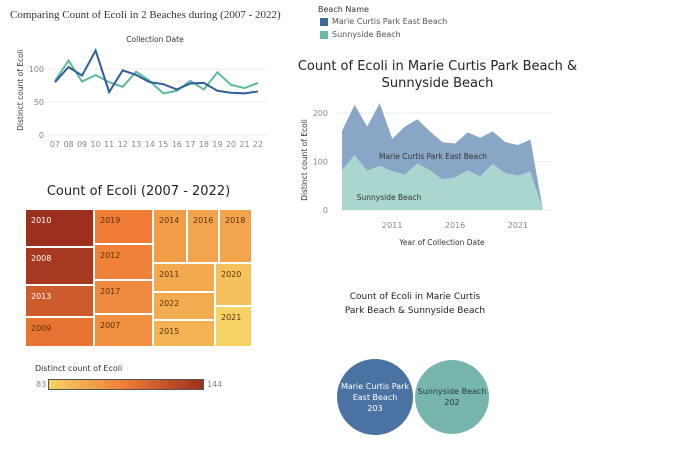 This screenshot has width=680, height=457. I want to click on bubble-title-line-2: Park Beach & Sunnyside Beach, so click(415, 311).